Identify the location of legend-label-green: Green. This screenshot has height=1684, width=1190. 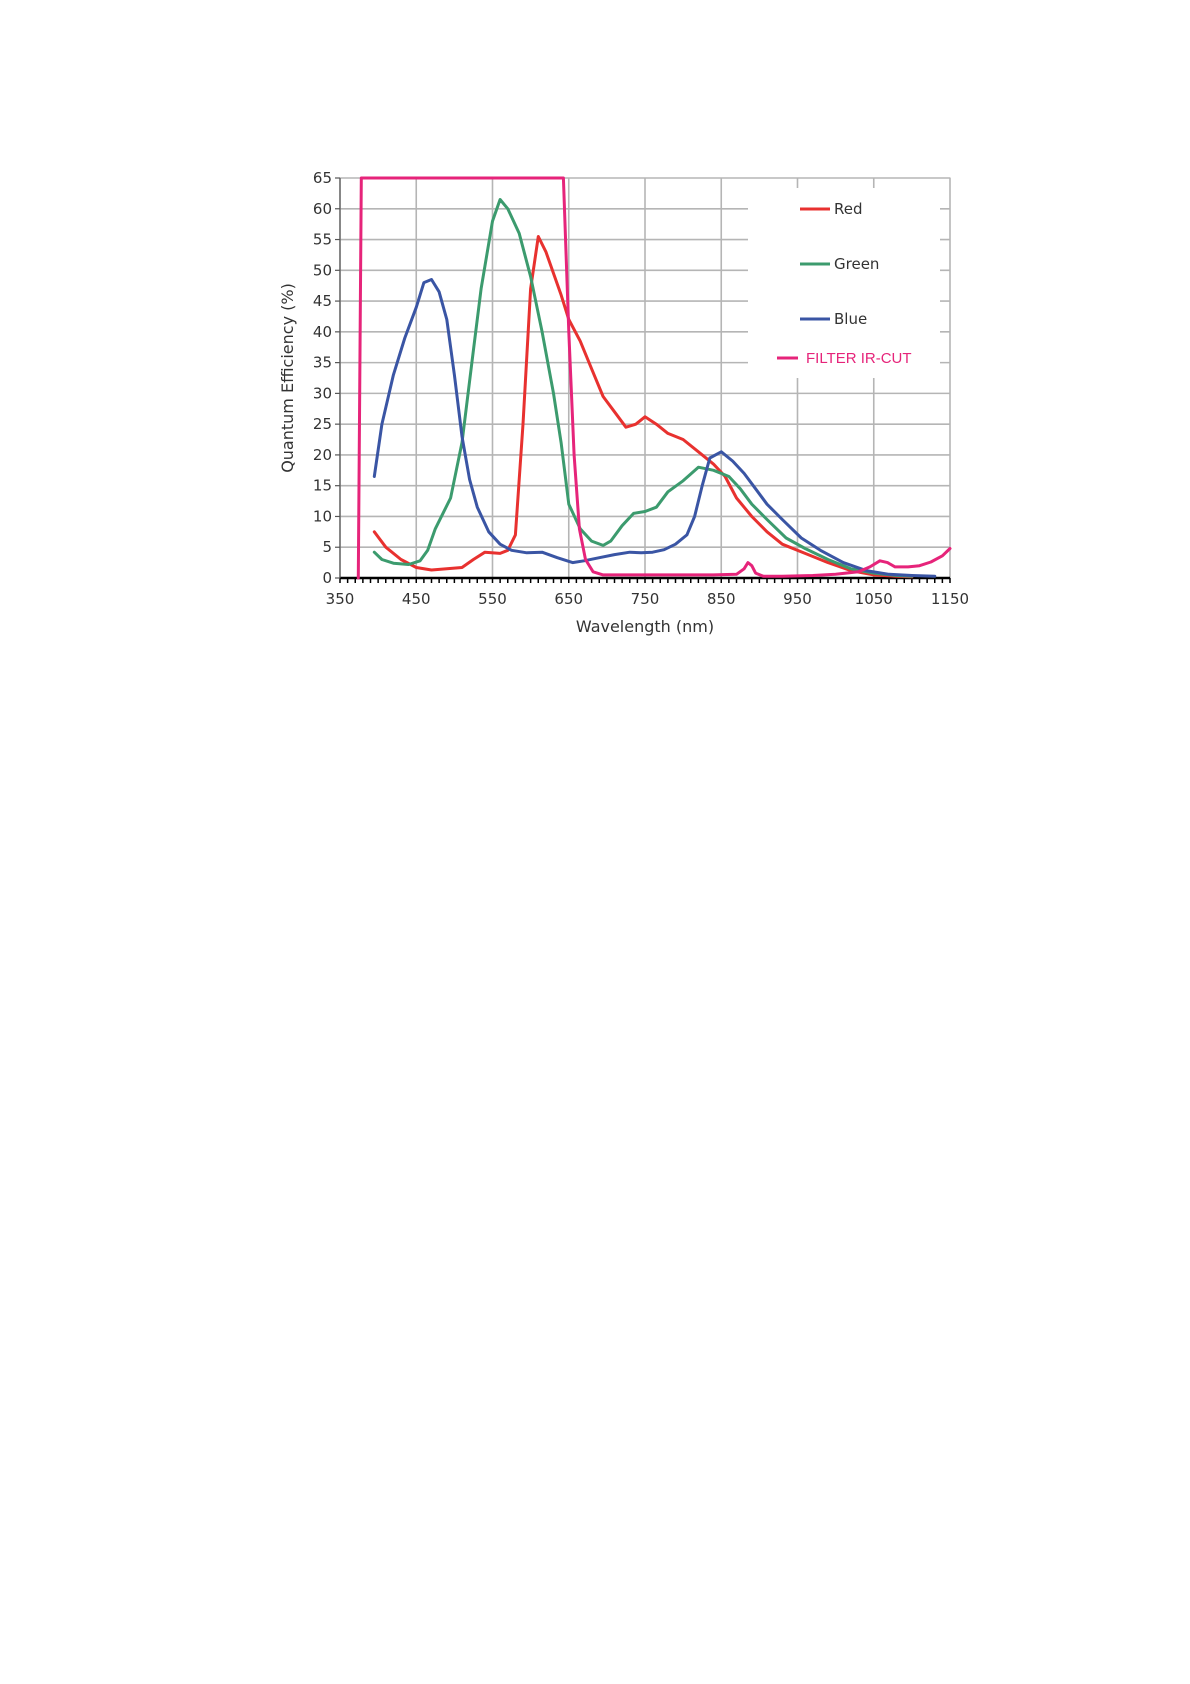
(856, 264).